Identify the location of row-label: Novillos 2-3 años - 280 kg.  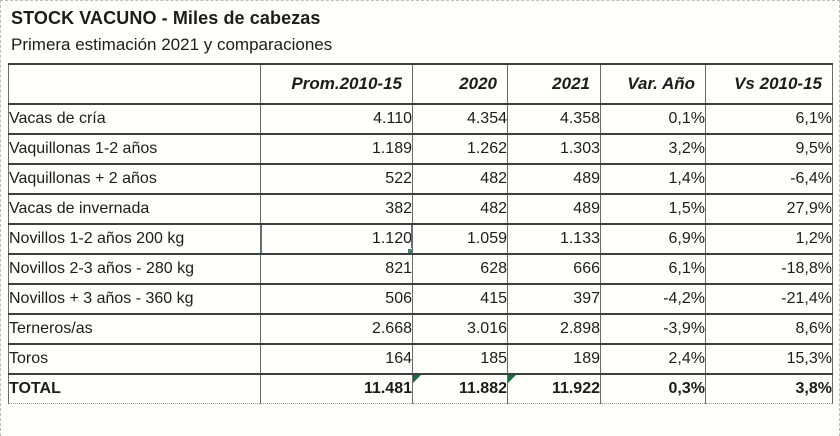
(134, 269).